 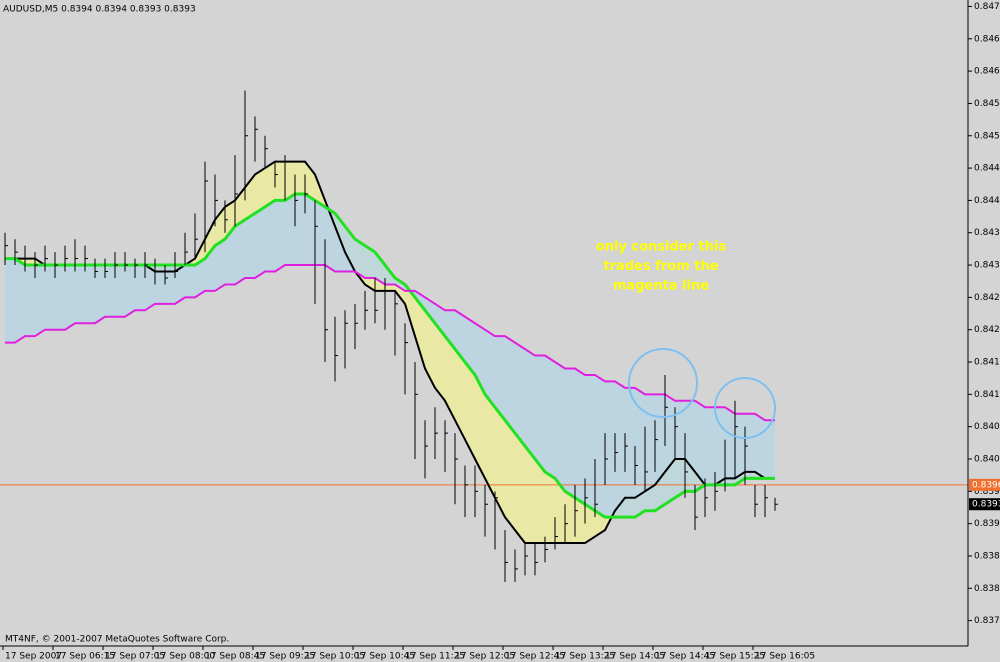 What do you see at coordinates (585, 657) in the screenshot?
I see `x-tick-label: 17 Sep 13:25` at bounding box center [585, 657].